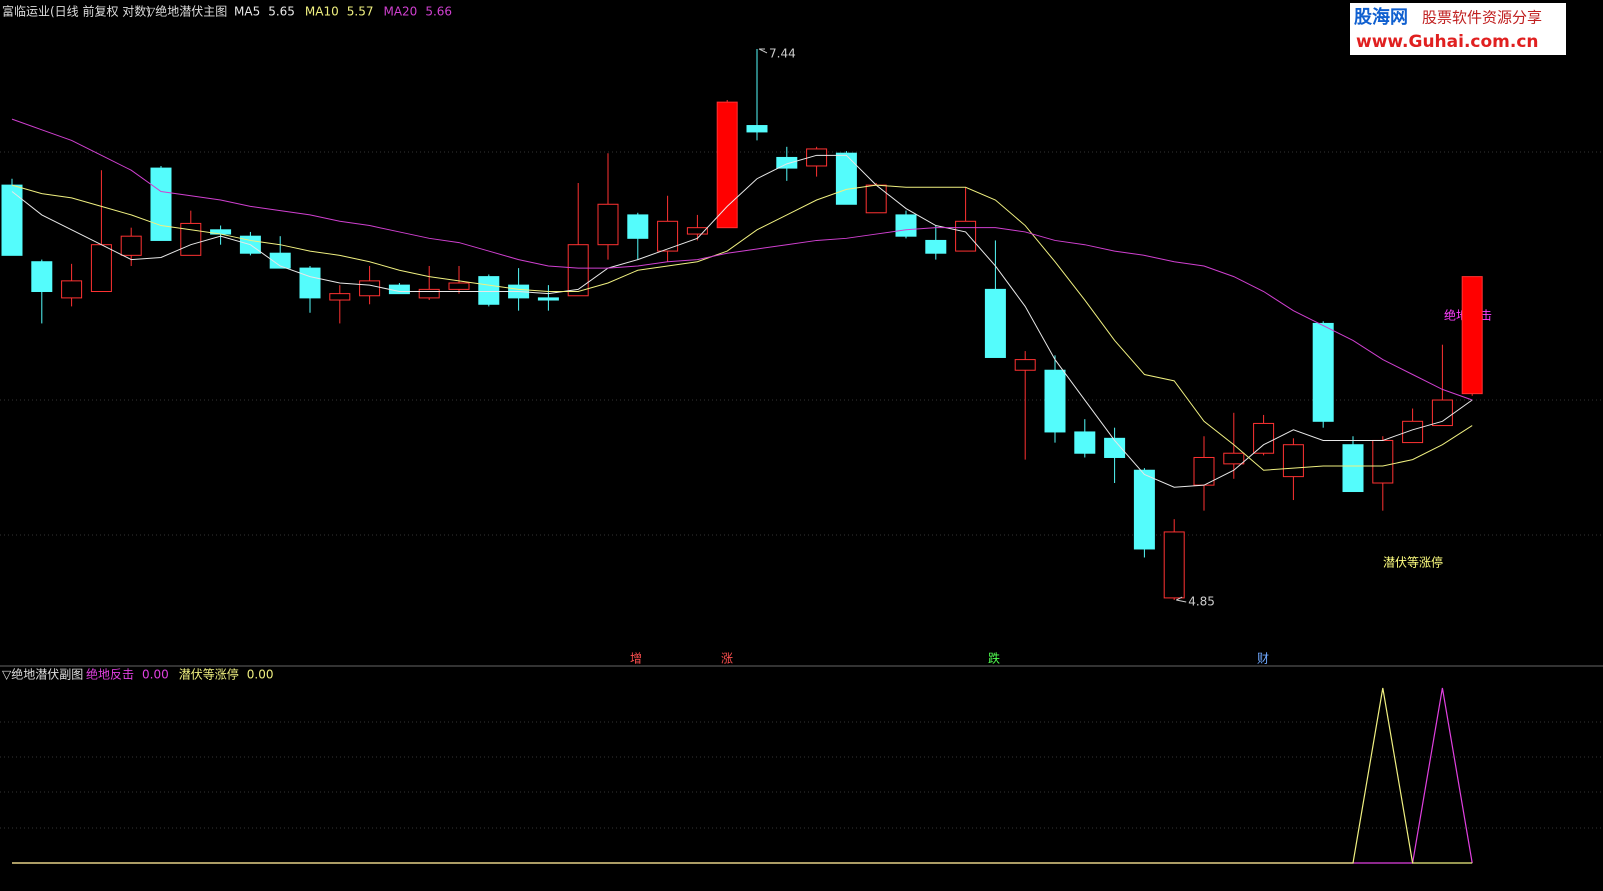  What do you see at coordinates (1201, 602) in the screenshot?
I see `low-label: 4.85` at bounding box center [1201, 602].